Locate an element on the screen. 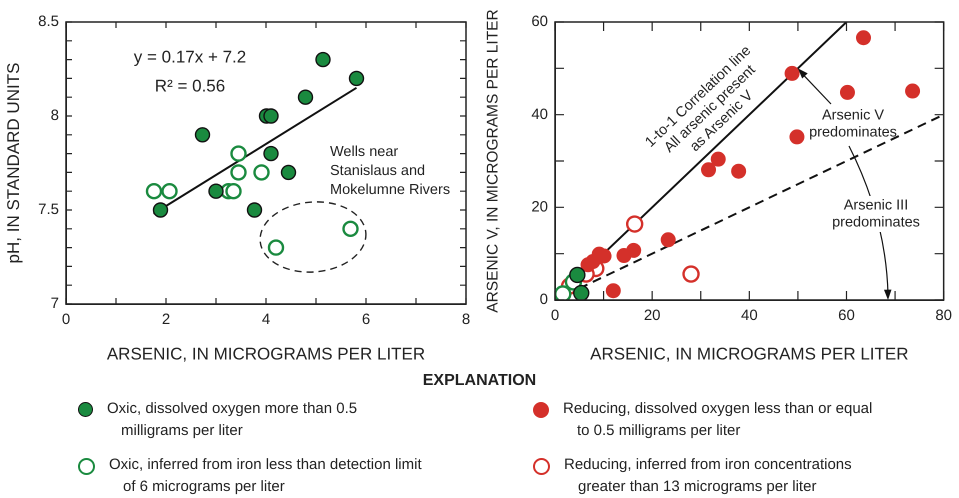  x-tick-label: 2 is located at coordinates (166, 319).